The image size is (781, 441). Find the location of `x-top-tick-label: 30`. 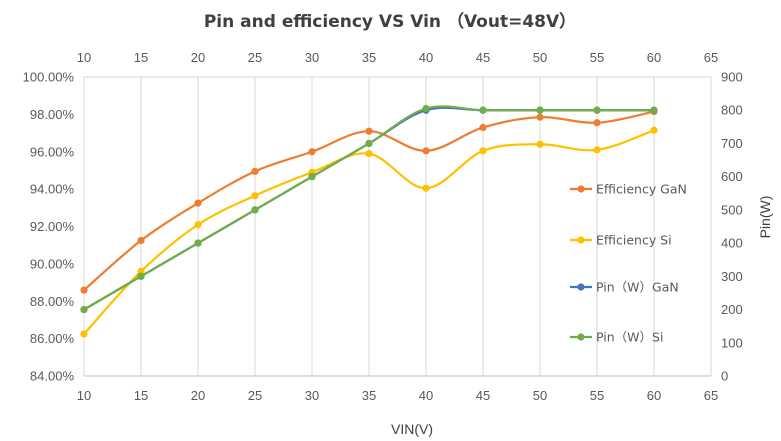

x-top-tick-label: 30 is located at coordinates (312, 57).